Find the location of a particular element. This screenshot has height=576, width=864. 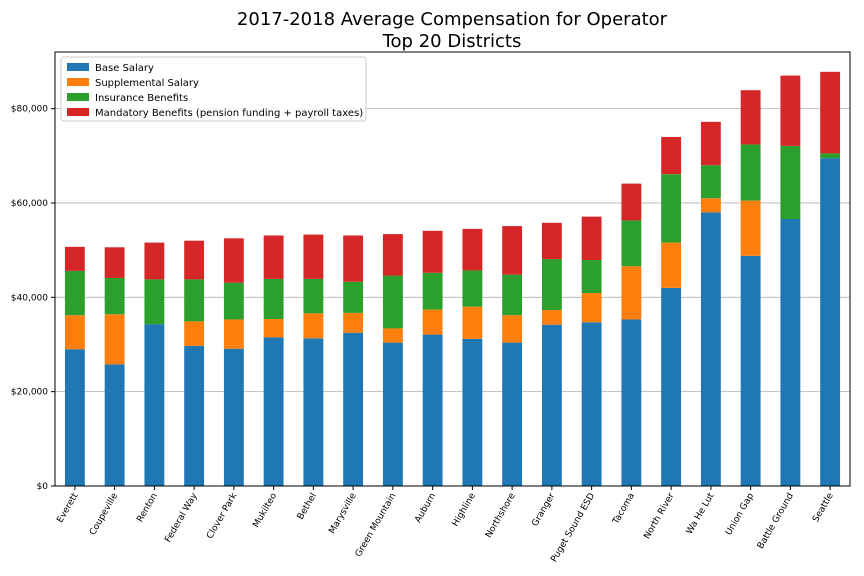

x-tick-label: Everett is located at coordinates (67, 508).